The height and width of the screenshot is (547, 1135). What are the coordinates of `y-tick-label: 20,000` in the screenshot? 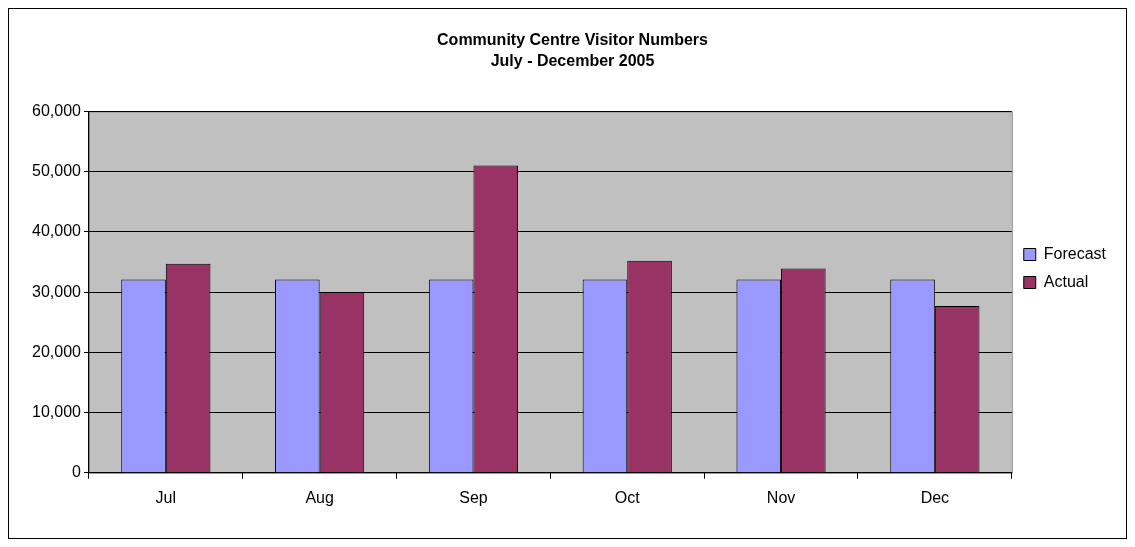 It's located at (57, 351).